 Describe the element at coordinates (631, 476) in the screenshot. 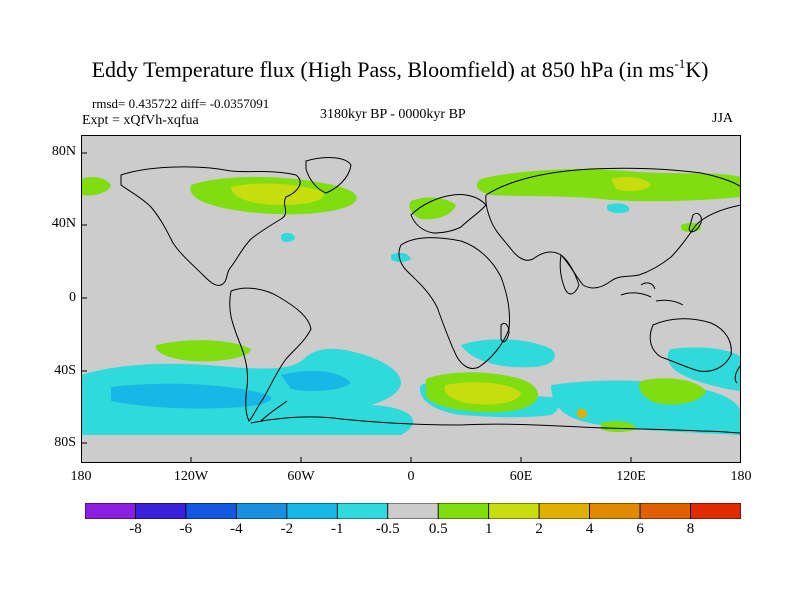

I see `lon-tick-label: 120E` at that location.